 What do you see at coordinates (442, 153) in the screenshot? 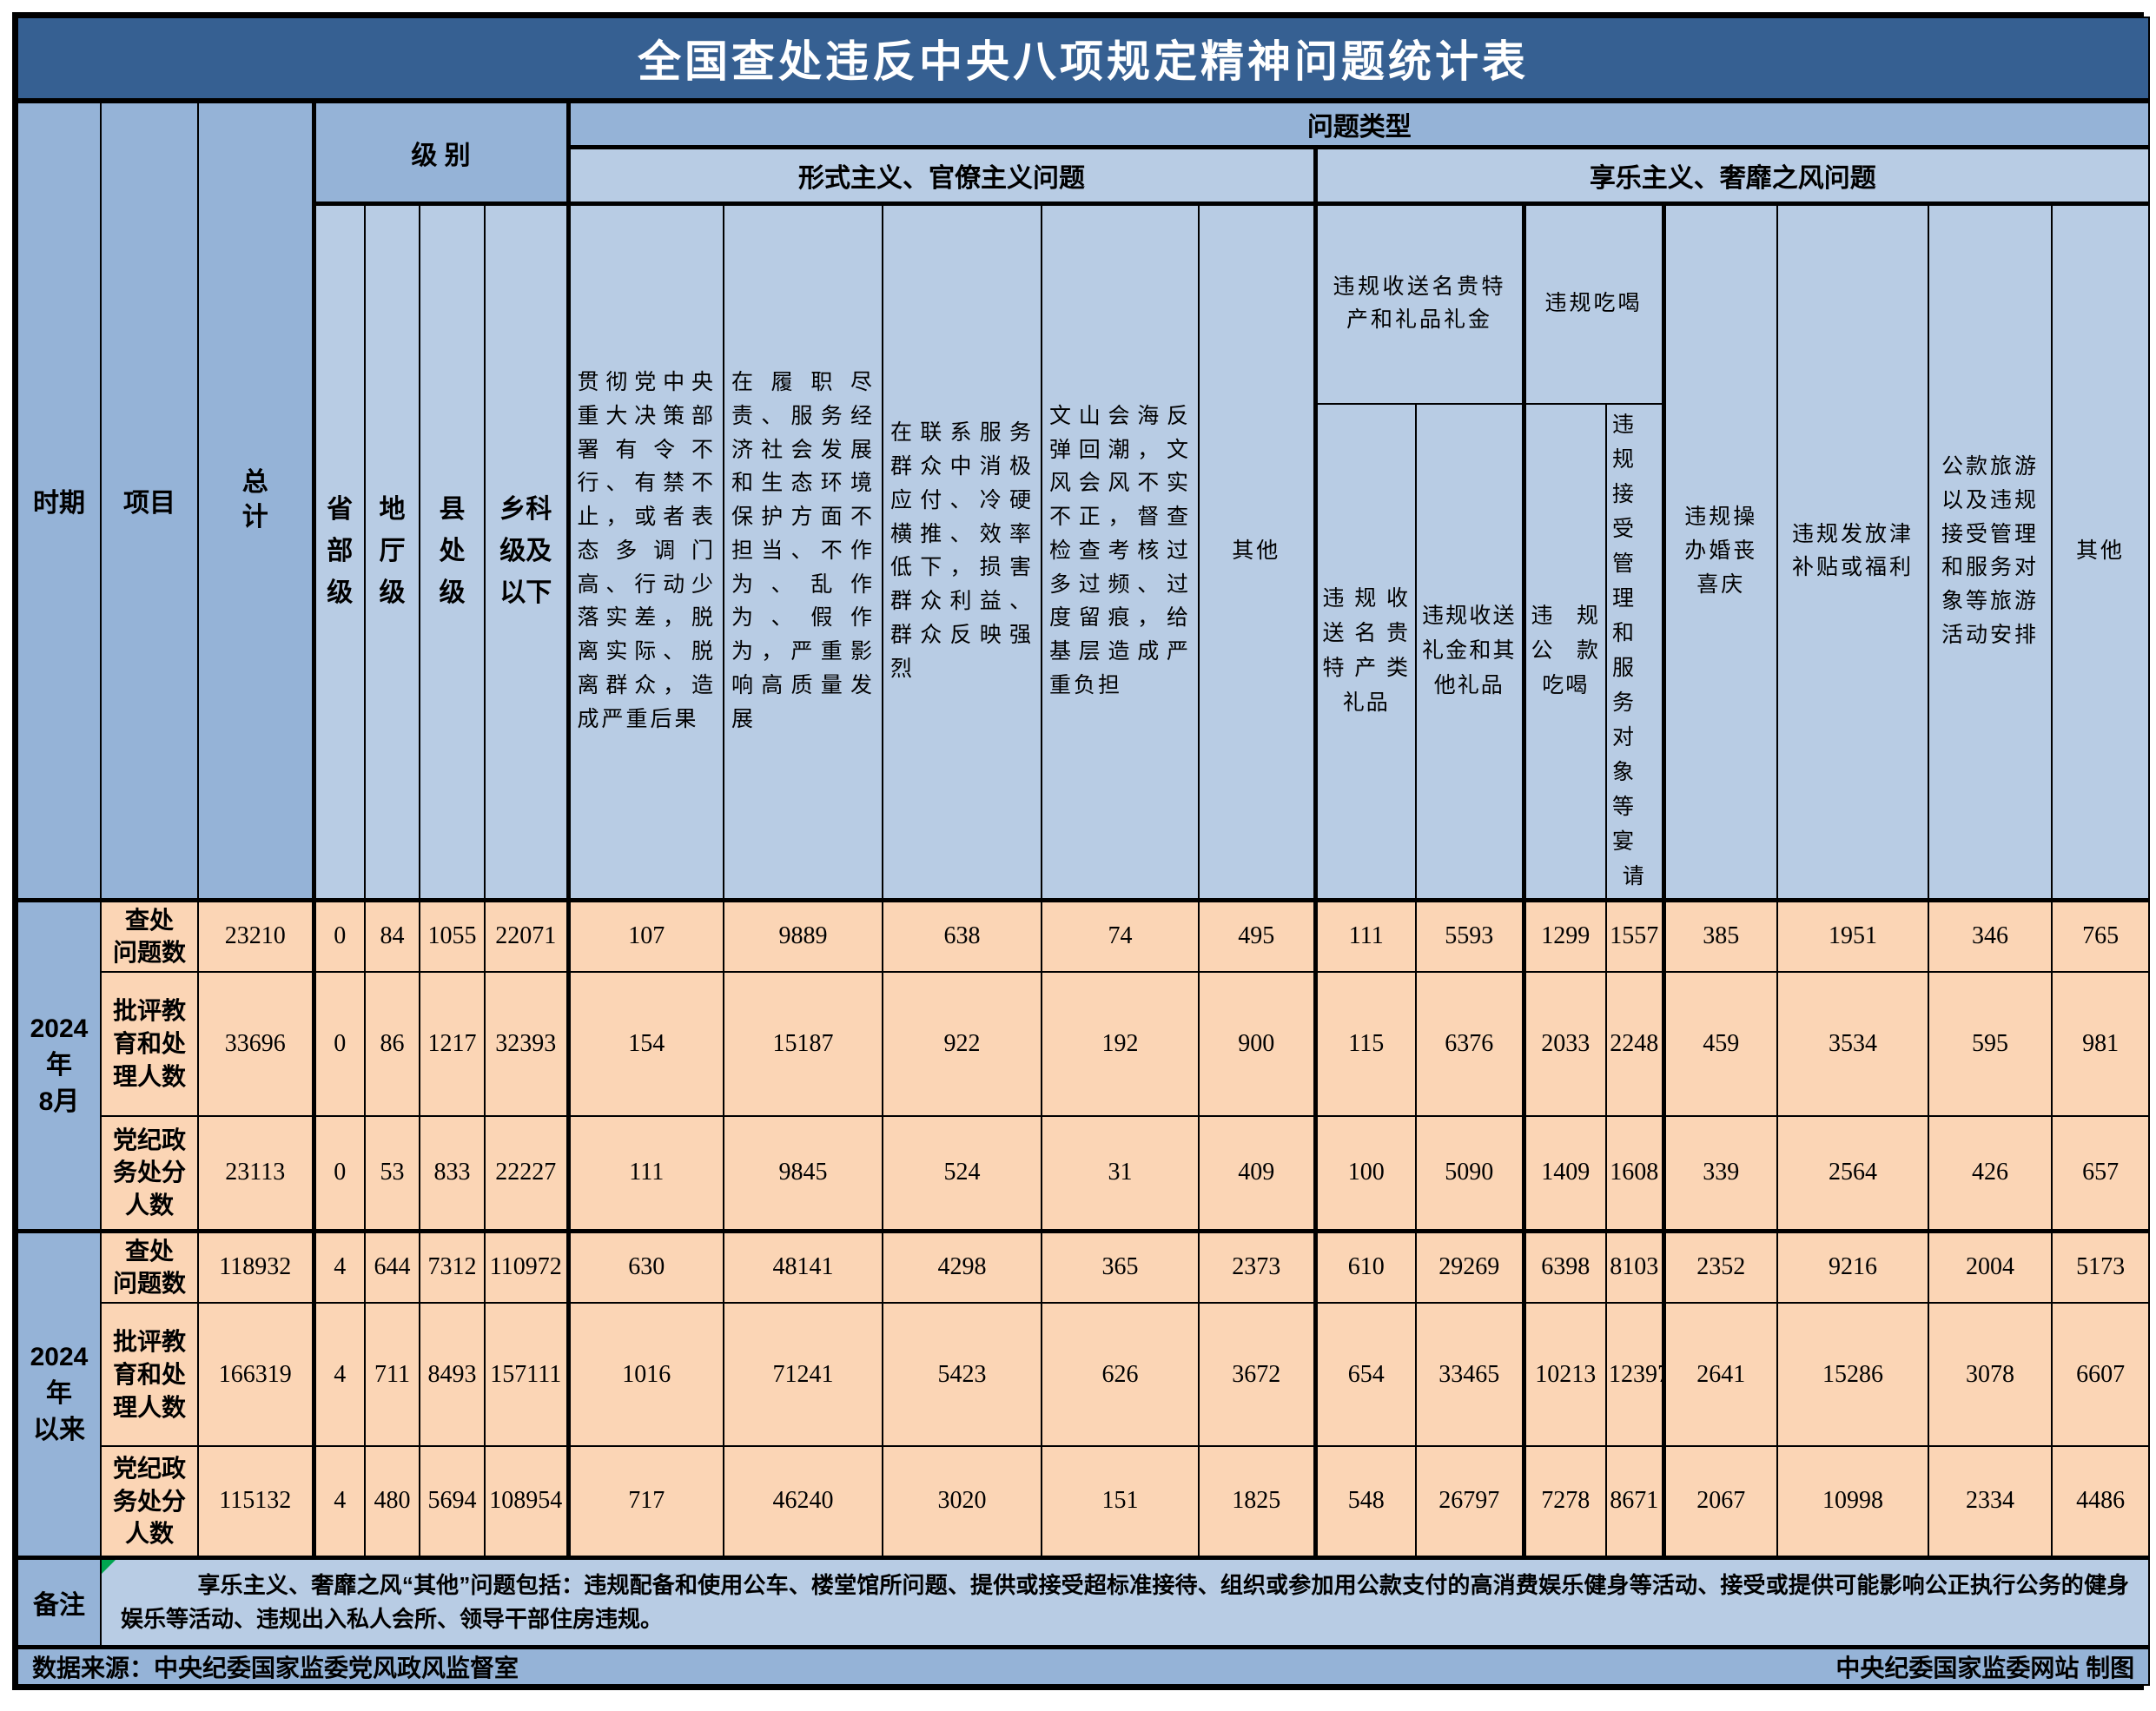
I see `col-header-level-group: 级 别` at bounding box center [442, 153].